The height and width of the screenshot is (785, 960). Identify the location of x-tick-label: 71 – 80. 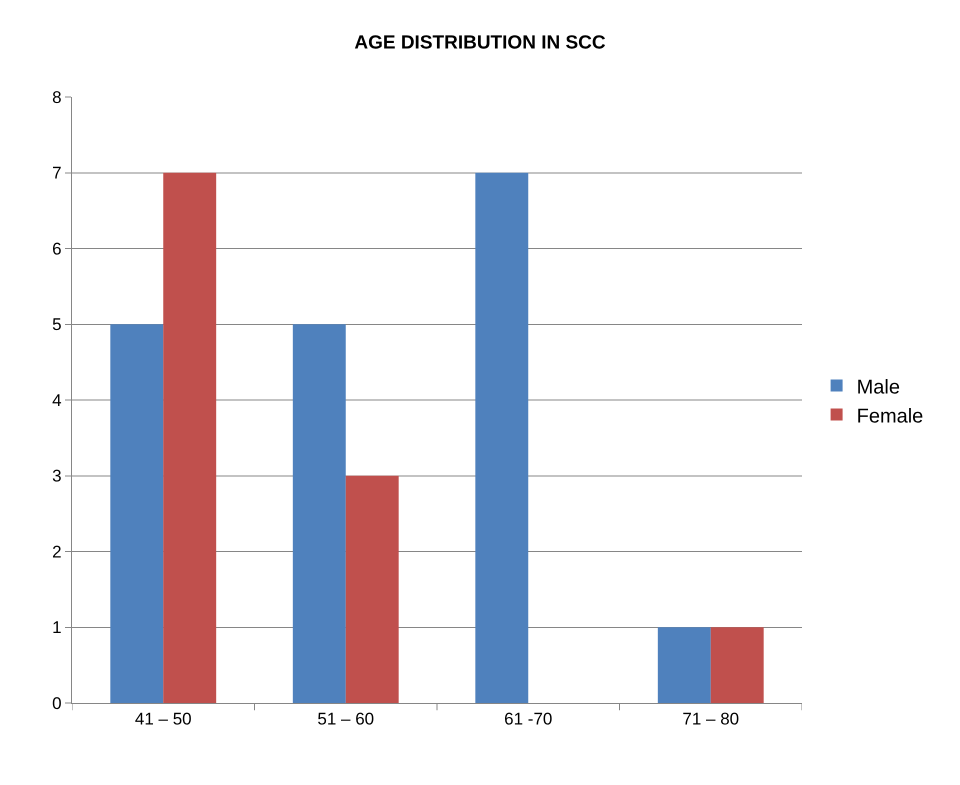
(711, 718).